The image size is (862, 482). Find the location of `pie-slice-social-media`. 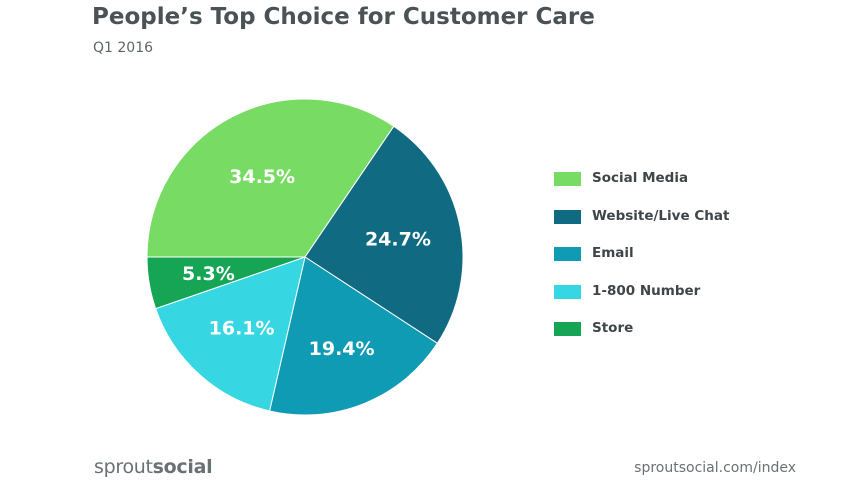

pie-slice-social-media is located at coordinates (270, 178).